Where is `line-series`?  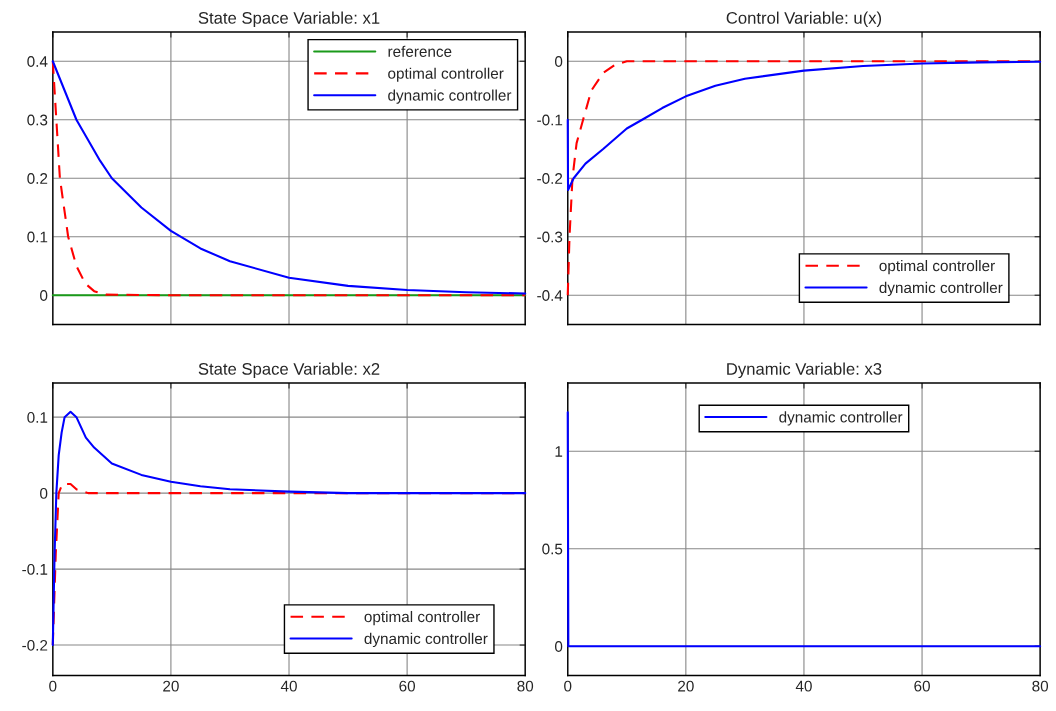
line-series is located at coordinates (804, 125).